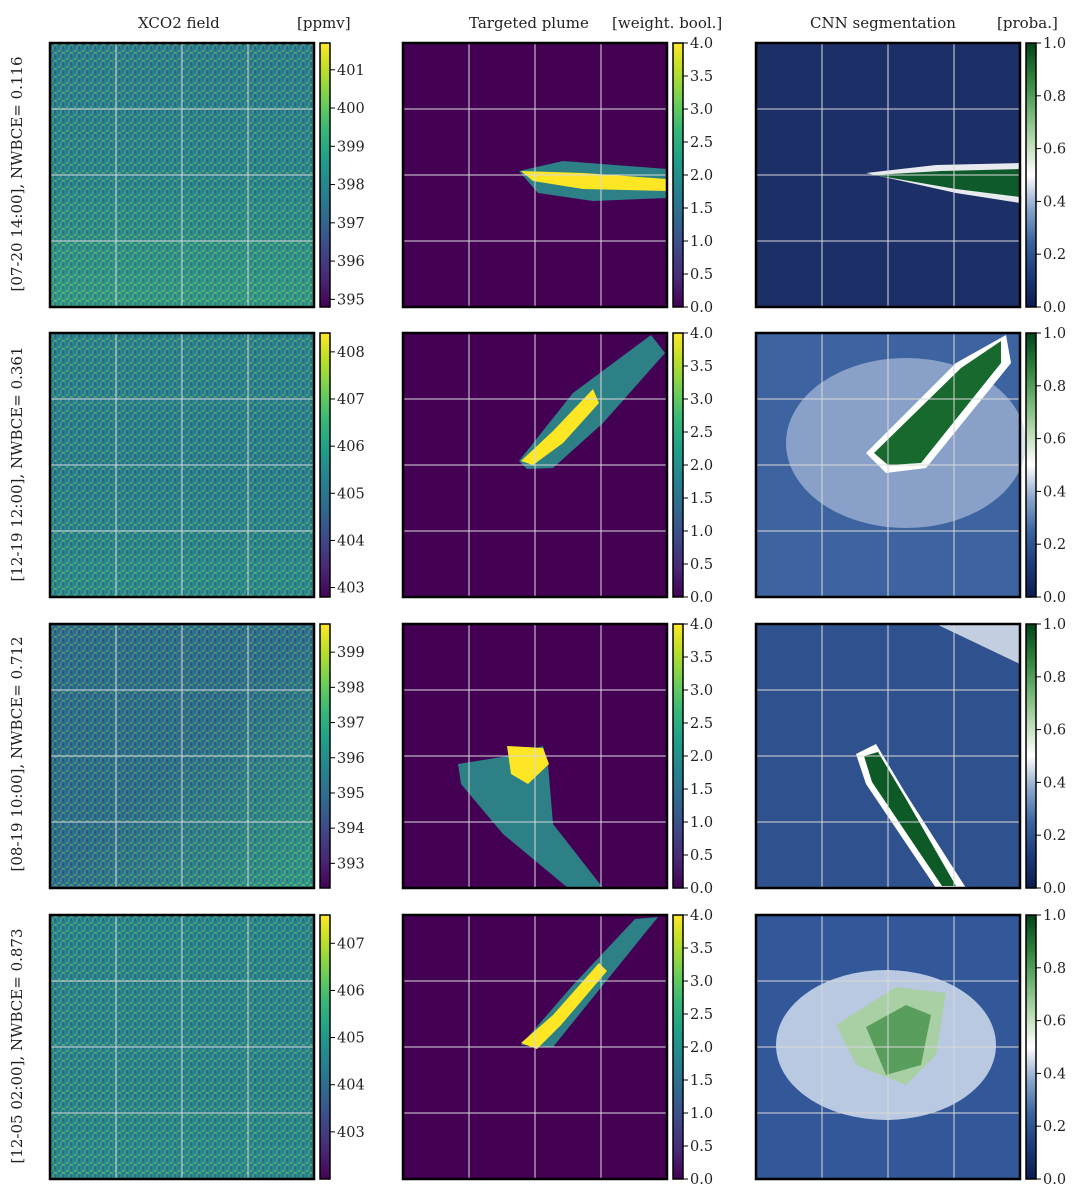  What do you see at coordinates (883, 23) in the screenshot?
I see `col-title-cnn: CNN segmentation` at bounding box center [883, 23].